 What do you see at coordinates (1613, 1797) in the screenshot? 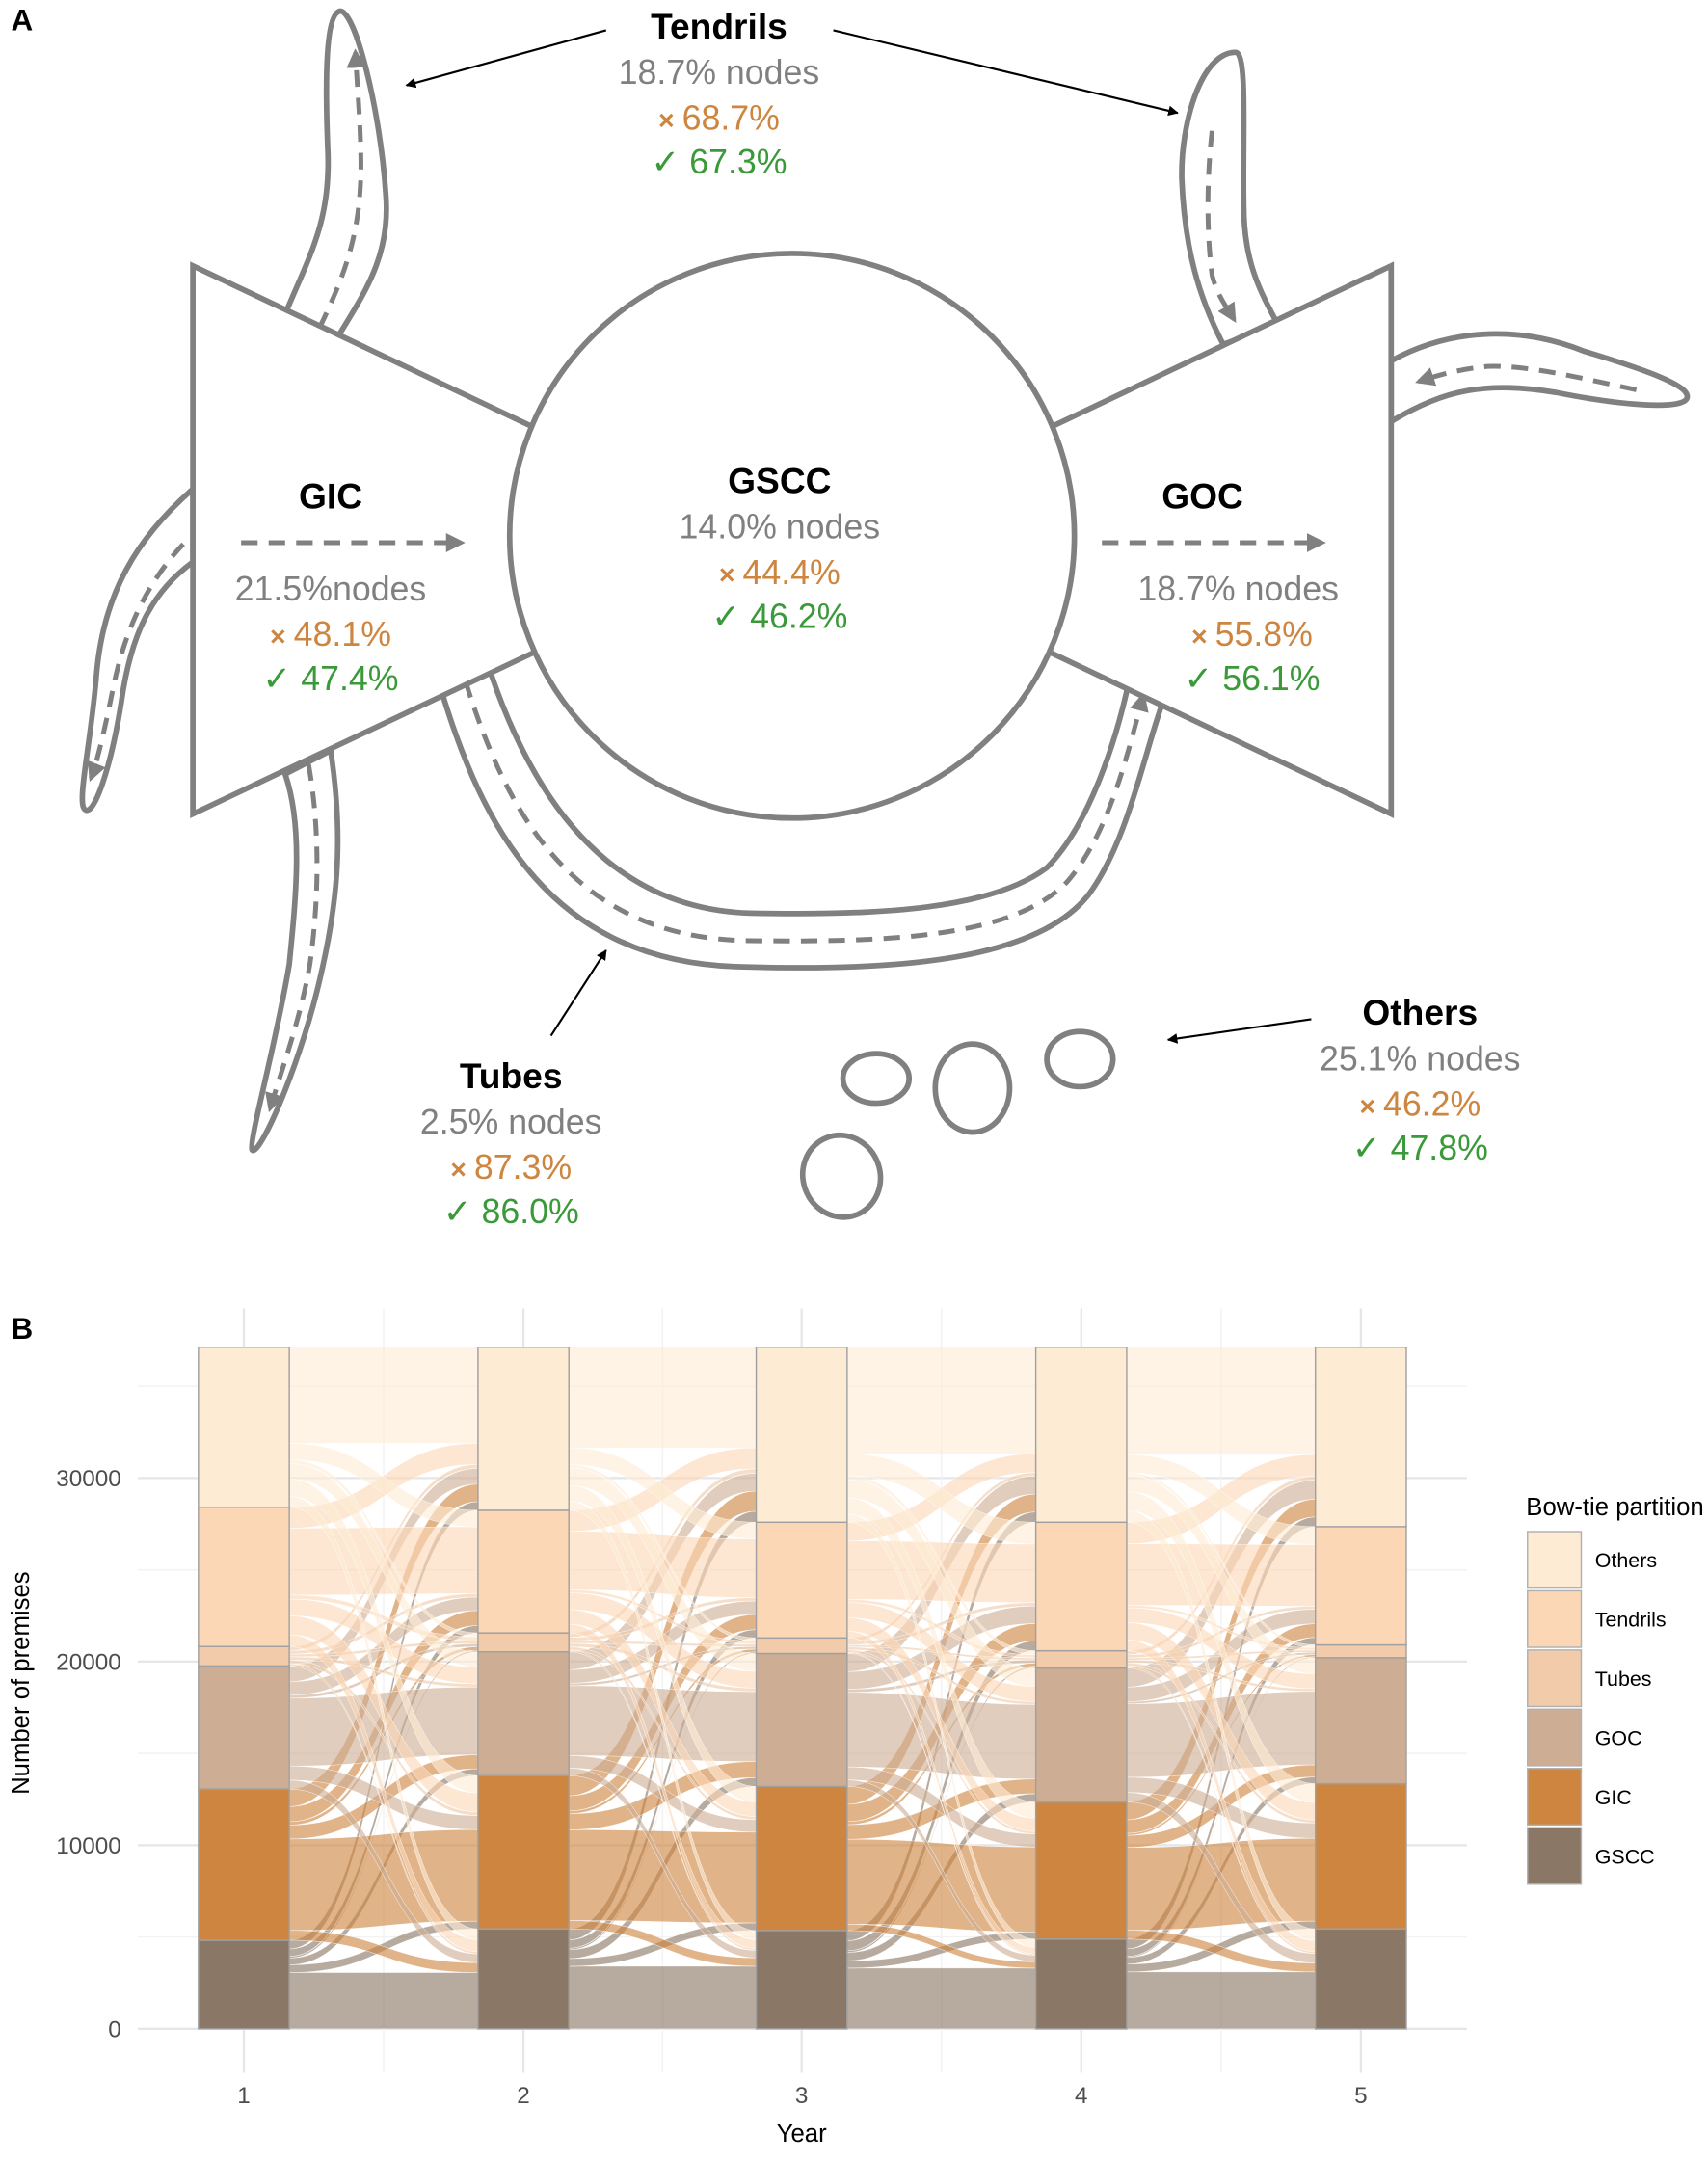
I see `legend-label-gic: GIC` at bounding box center [1613, 1797].